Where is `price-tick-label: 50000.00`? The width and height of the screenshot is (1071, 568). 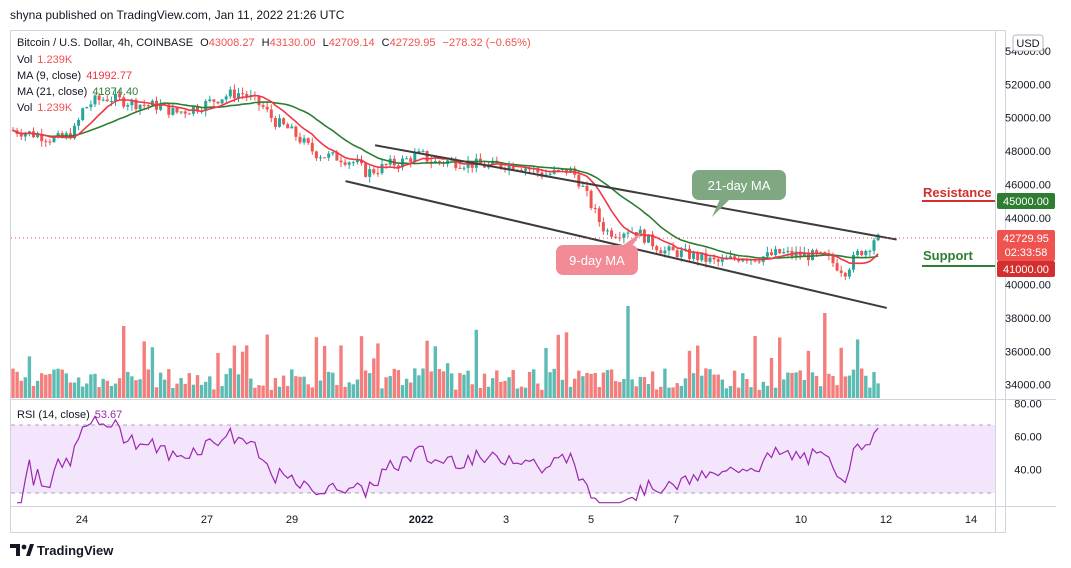 price-tick-label: 50000.00 is located at coordinates (1028, 119).